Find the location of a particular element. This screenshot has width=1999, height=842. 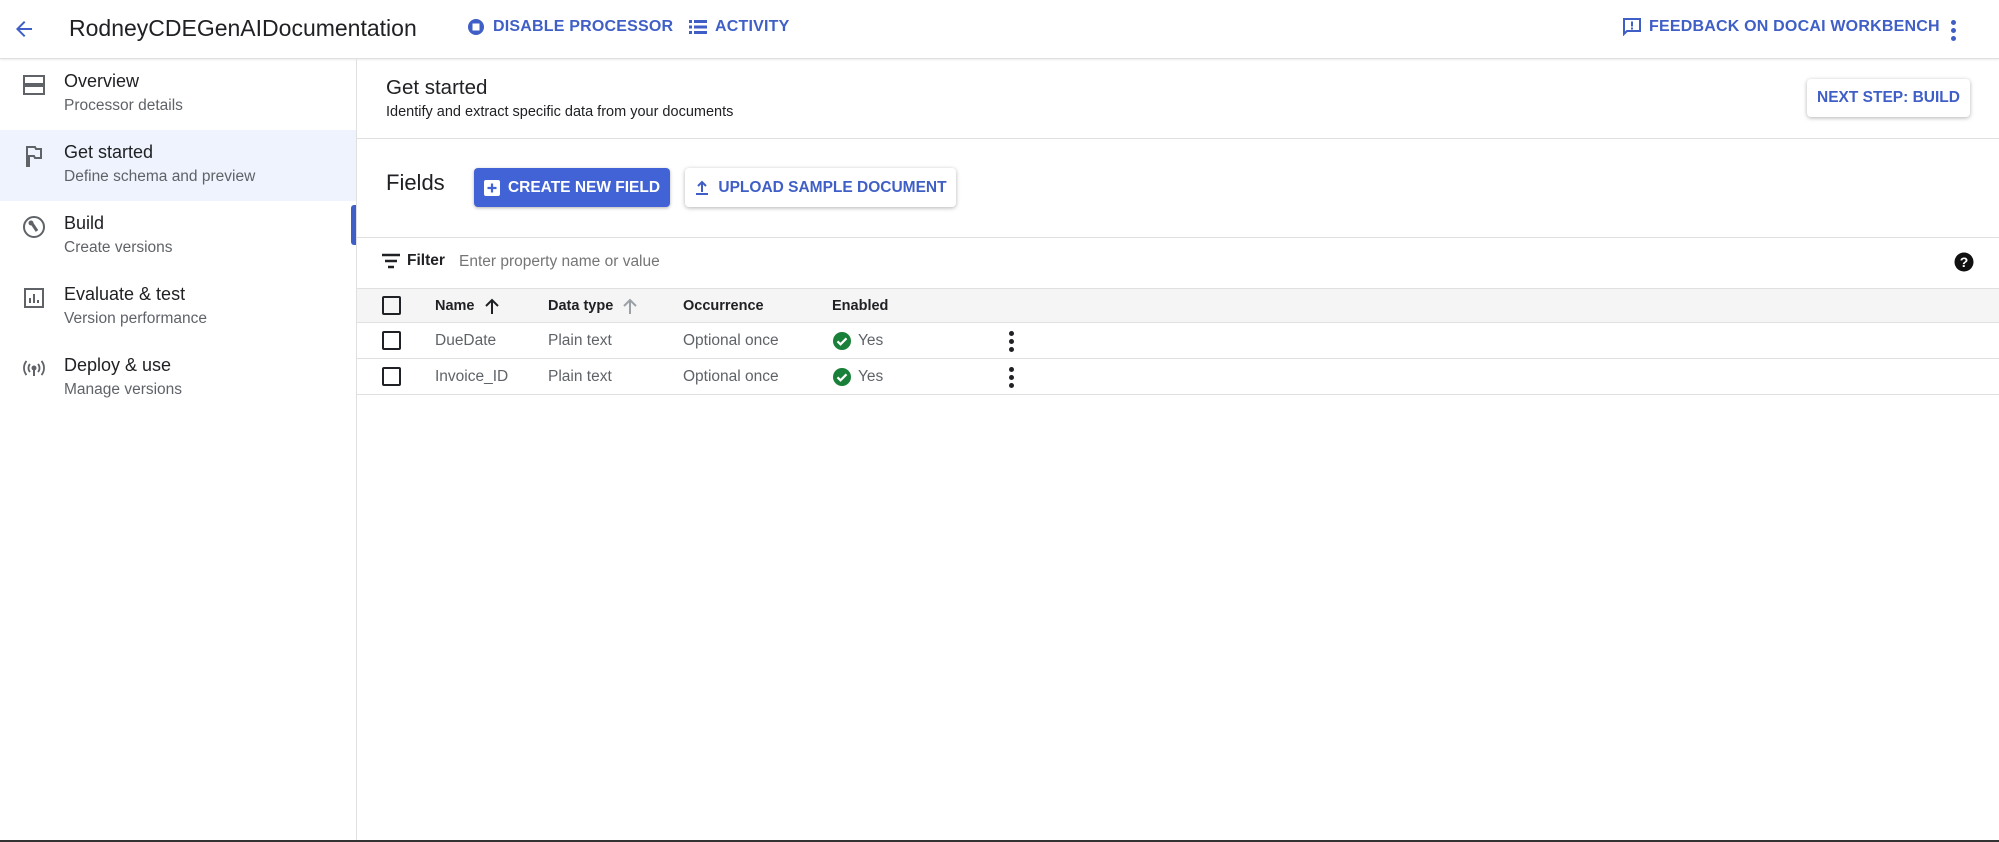

filter-icon is located at coordinates (391, 261).